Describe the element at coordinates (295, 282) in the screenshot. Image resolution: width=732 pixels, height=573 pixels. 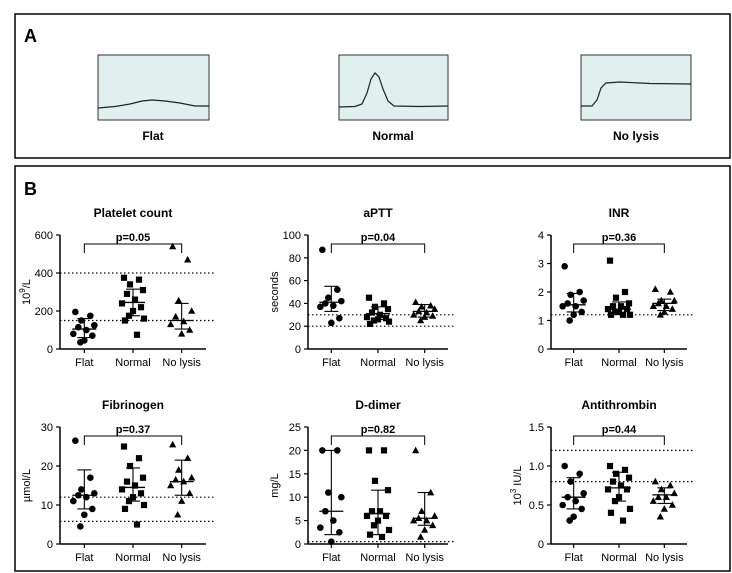
I see `y-tick-label: 60` at that location.